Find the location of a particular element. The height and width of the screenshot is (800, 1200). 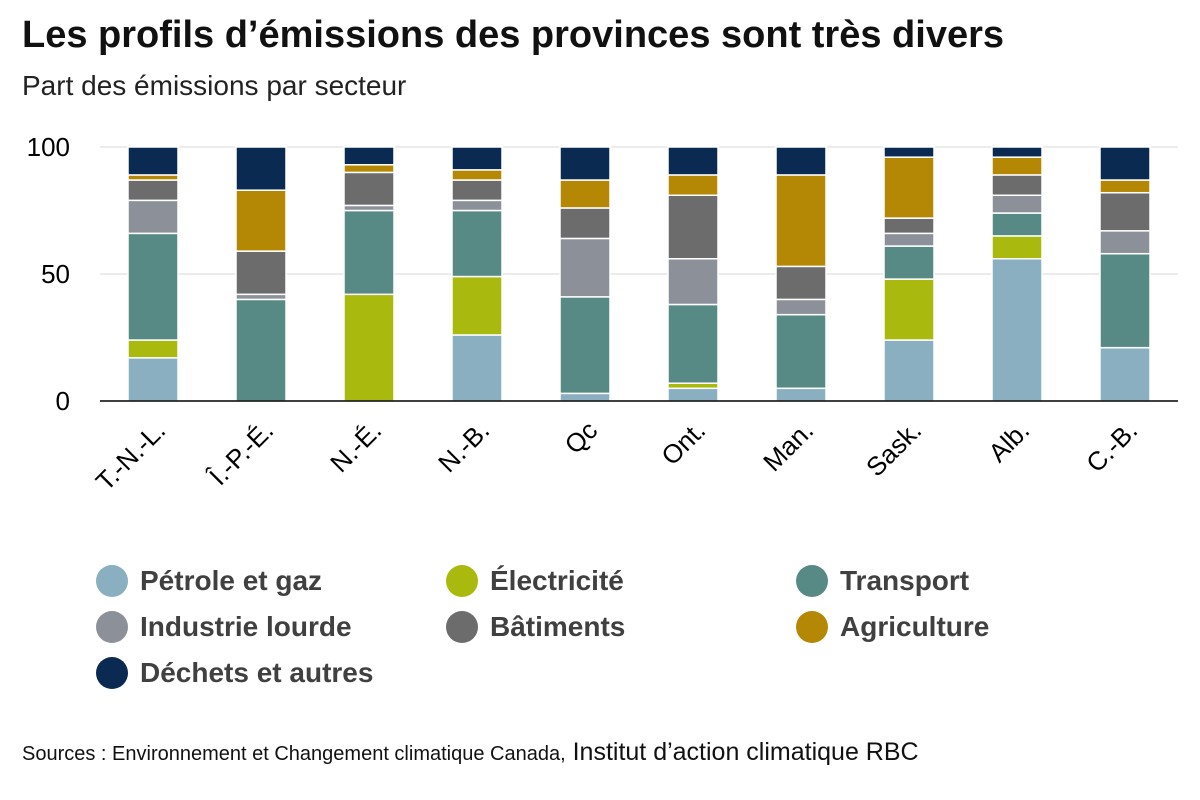

legend-item: Transport is located at coordinates (882, 581).